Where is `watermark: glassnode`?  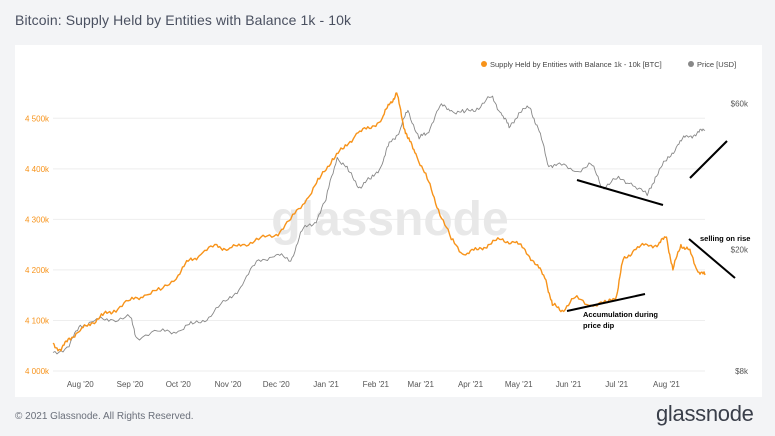
watermark: glassnode is located at coordinates (389, 219).